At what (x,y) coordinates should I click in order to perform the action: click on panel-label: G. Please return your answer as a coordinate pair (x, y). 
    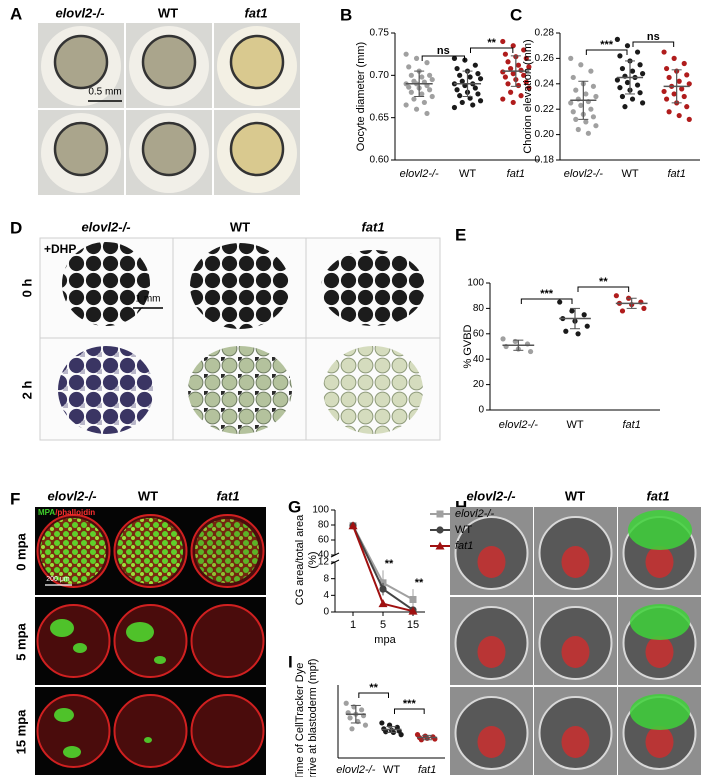
    Looking at the image, I should click on (294, 506).